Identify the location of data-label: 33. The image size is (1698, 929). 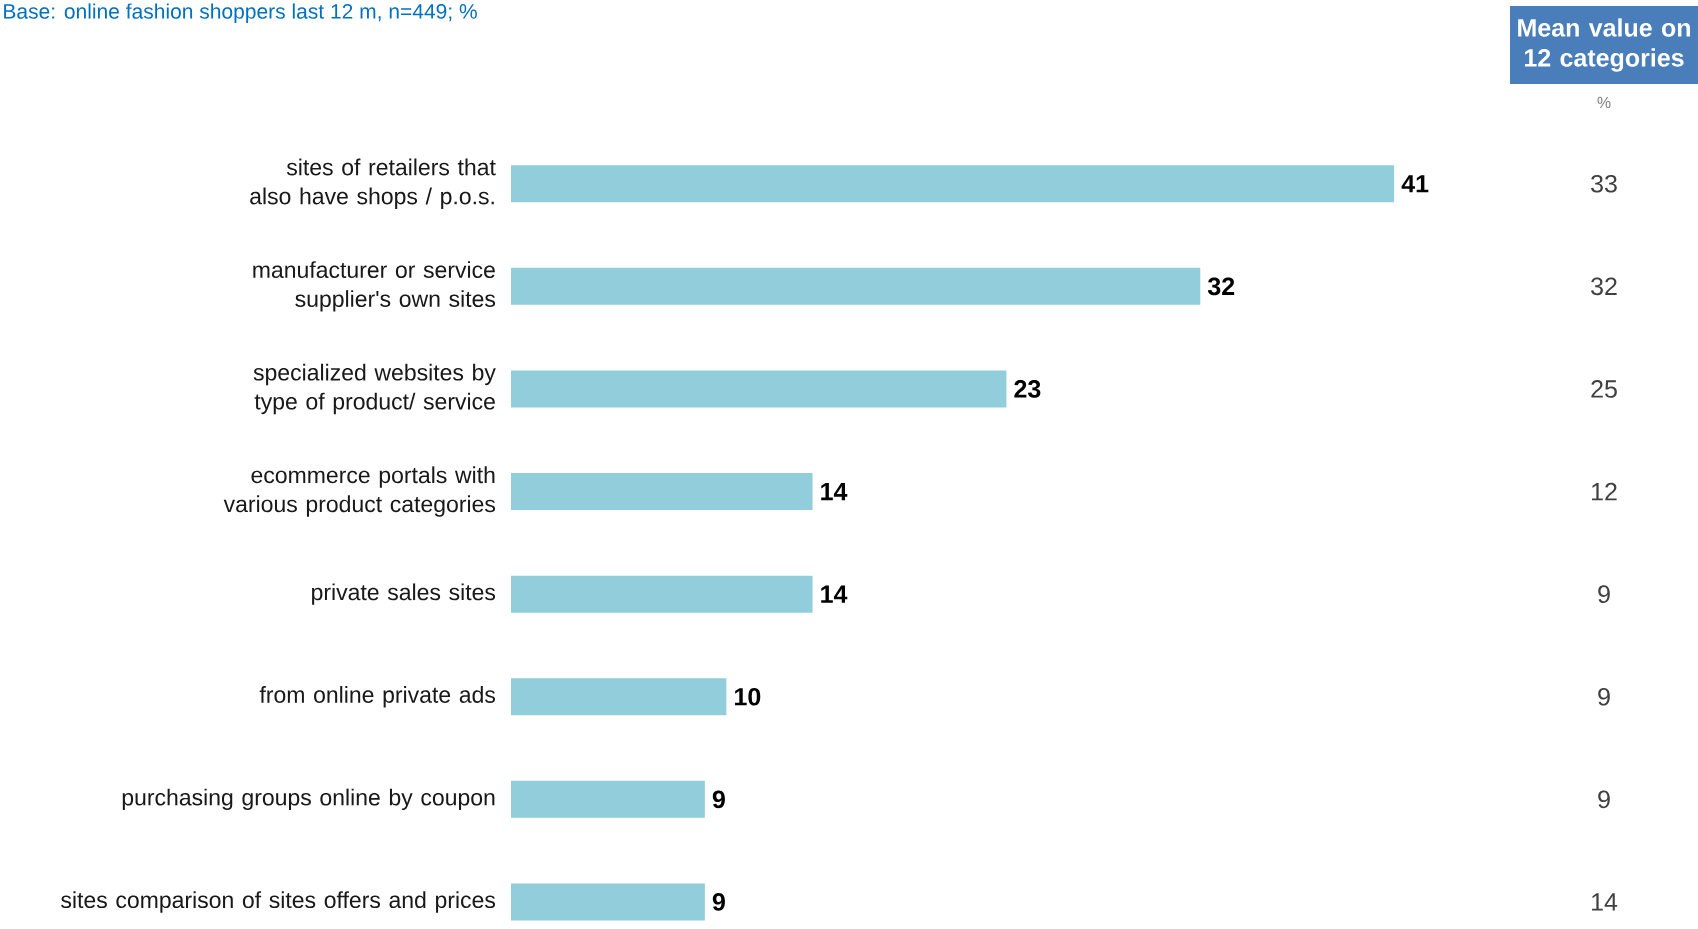
(1604, 183).